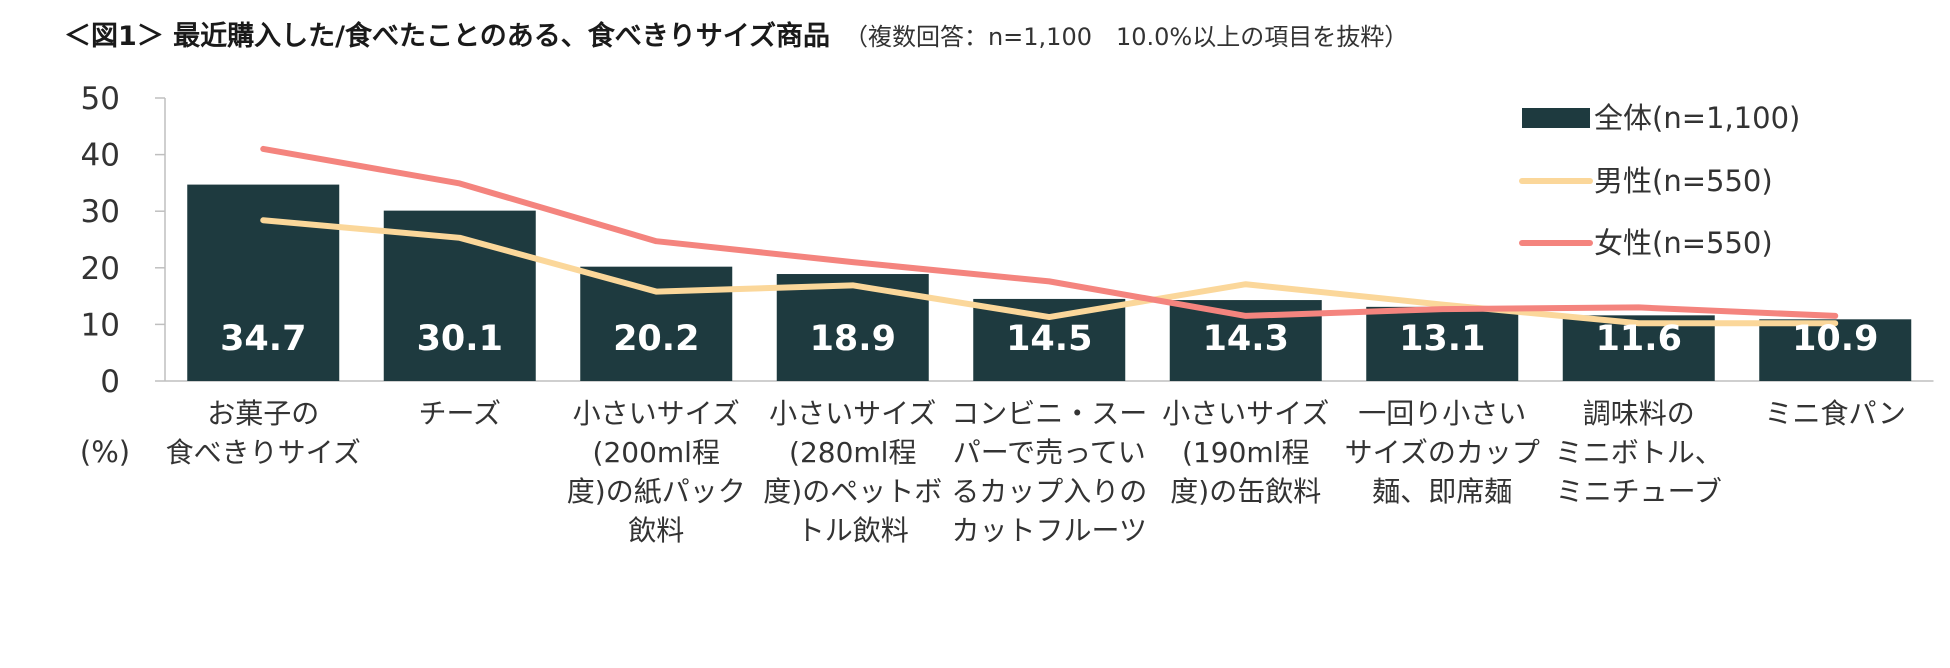  I want to click on y-axis-unit-label: (%), so click(105, 452).